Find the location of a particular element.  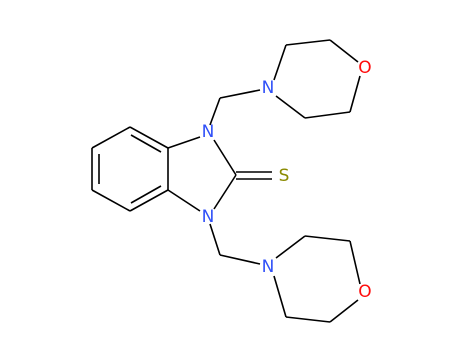

atom-label: S is located at coordinates (284, 176).